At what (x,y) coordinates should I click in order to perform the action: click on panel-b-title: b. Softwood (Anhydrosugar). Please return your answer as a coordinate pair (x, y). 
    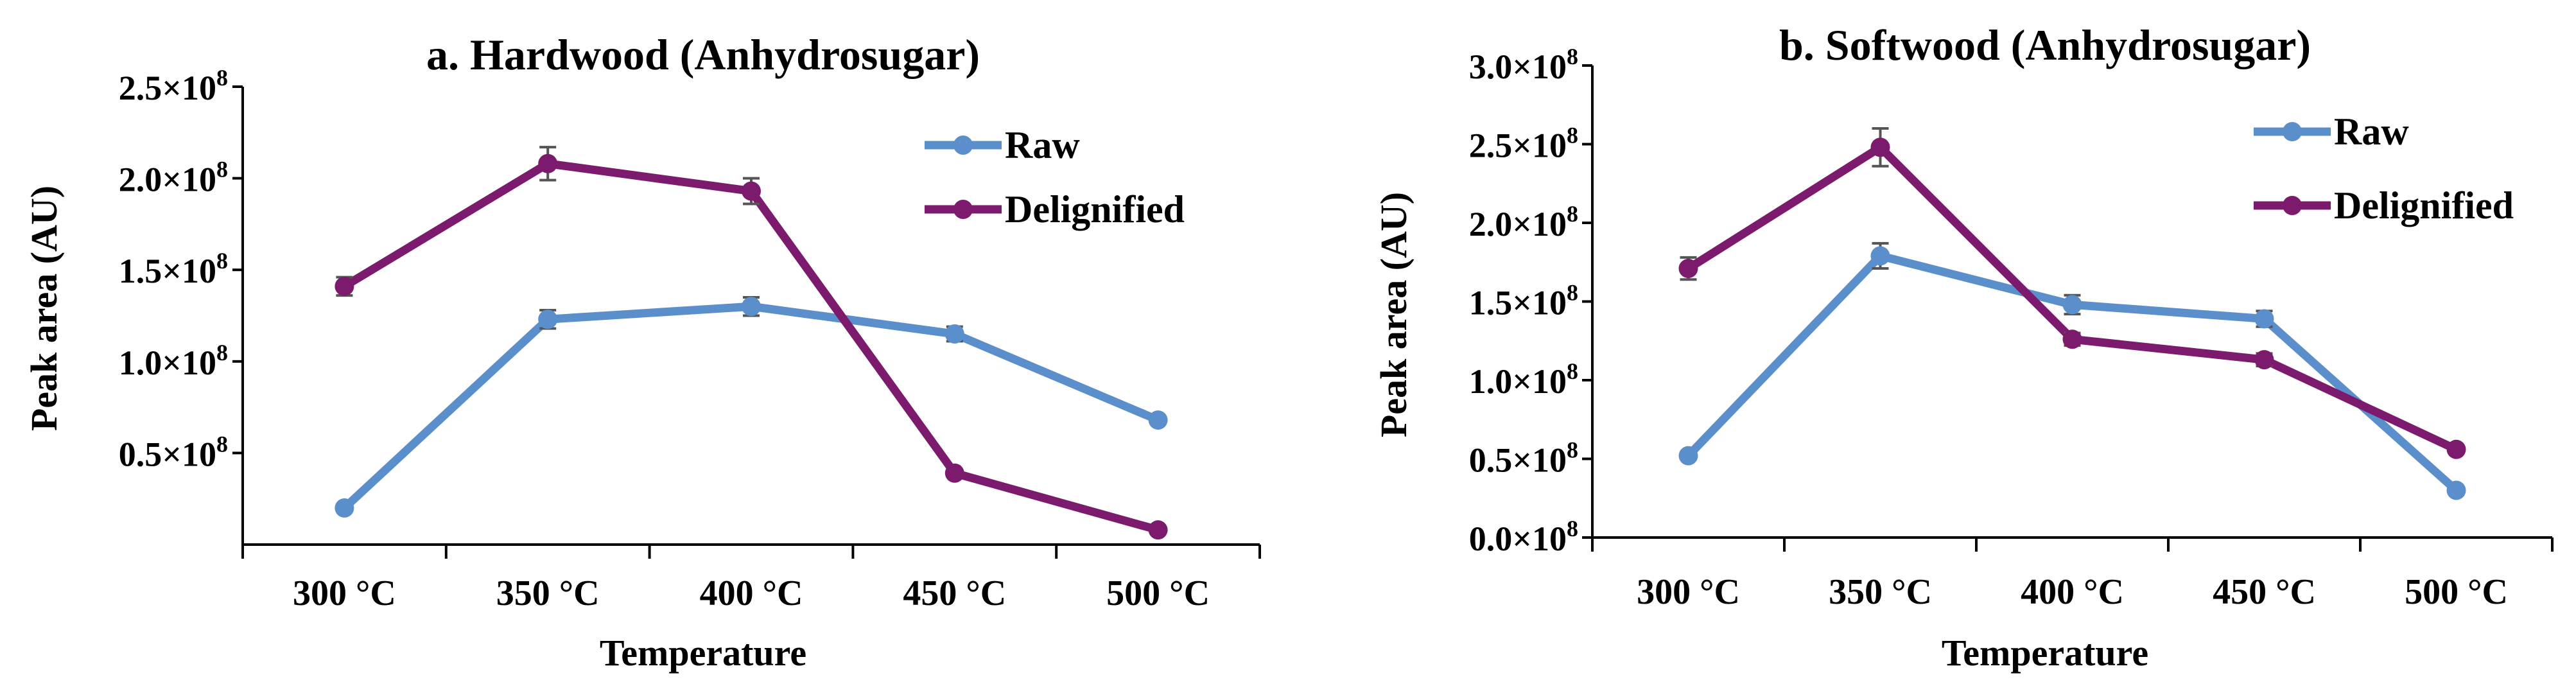
    Looking at the image, I should click on (2045, 45).